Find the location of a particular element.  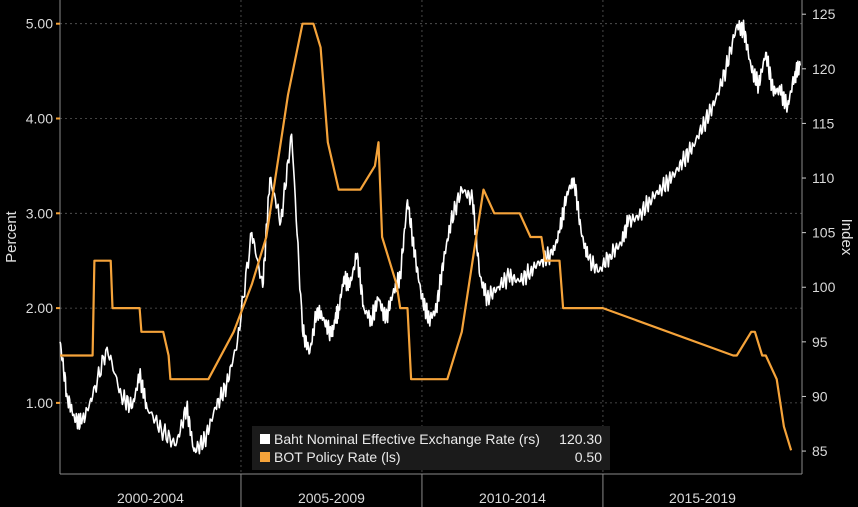

legend-label: BOT Policy Rate (ls) is located at coordinates (337, 457).